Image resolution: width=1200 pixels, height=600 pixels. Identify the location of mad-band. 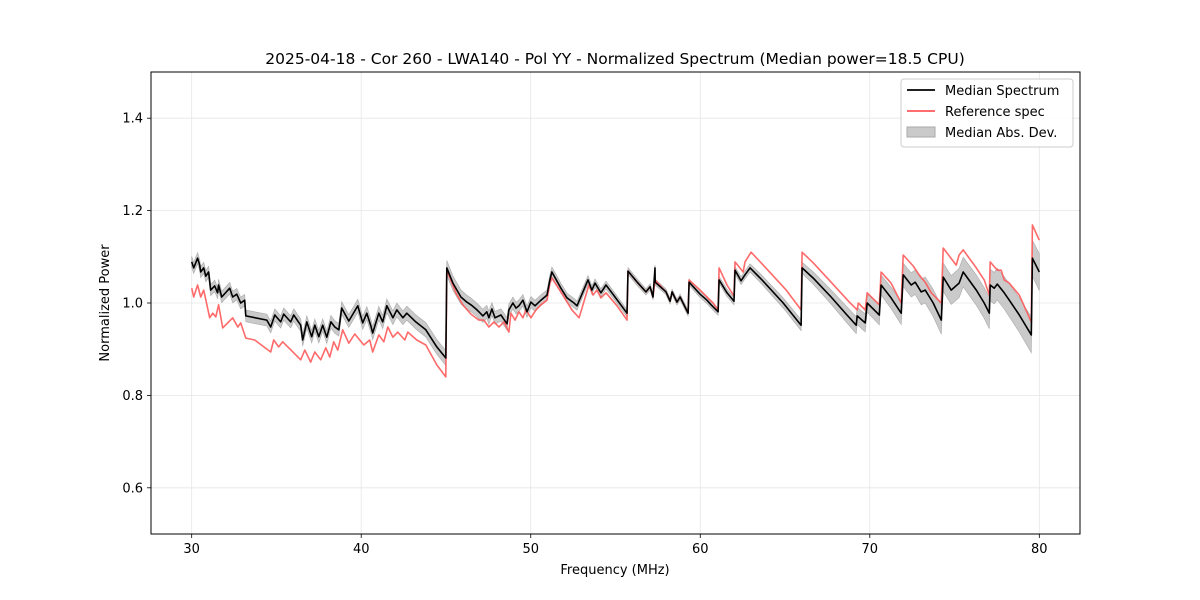
(615, 303).